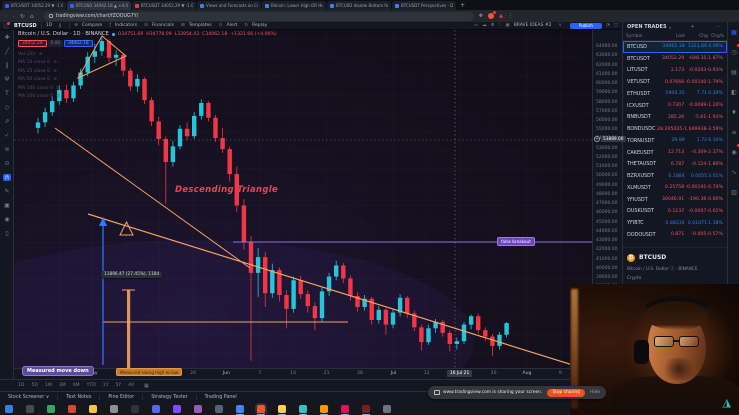 This screenshot has width=739, height=415. Describe the element at coordinates (256, 25) in the screenshot. I see `toolbar-button-replay: ↻ Replay` at that location.